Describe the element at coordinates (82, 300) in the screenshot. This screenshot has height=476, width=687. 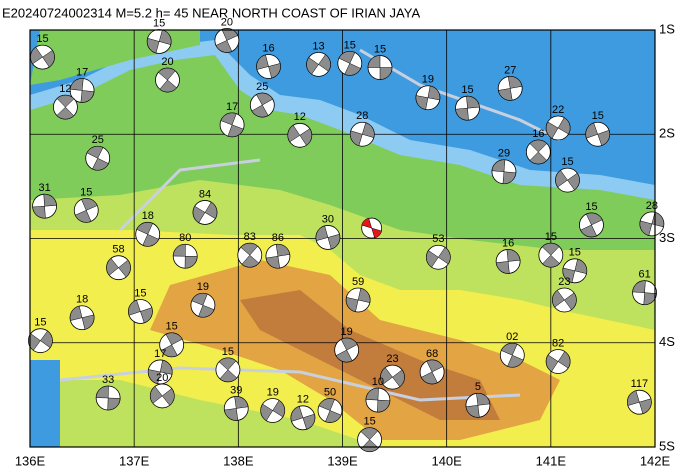
I see `depth-label: 18` at that location.